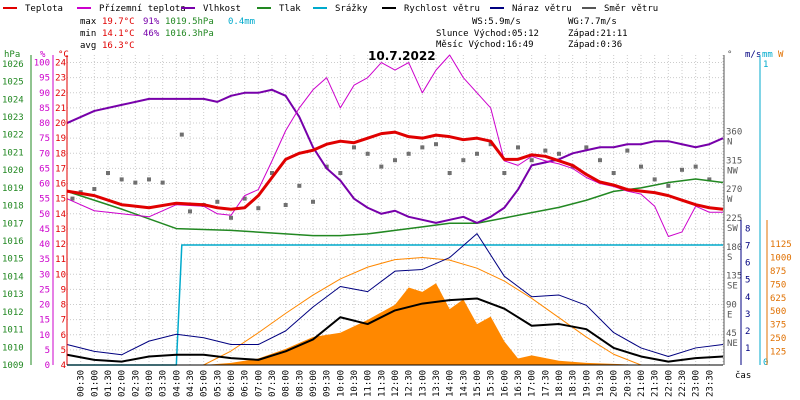  What do you see at coordinates (44, 139) in the screenshot?
I see `tick-pct: 75` at bounding box center [44, 139].